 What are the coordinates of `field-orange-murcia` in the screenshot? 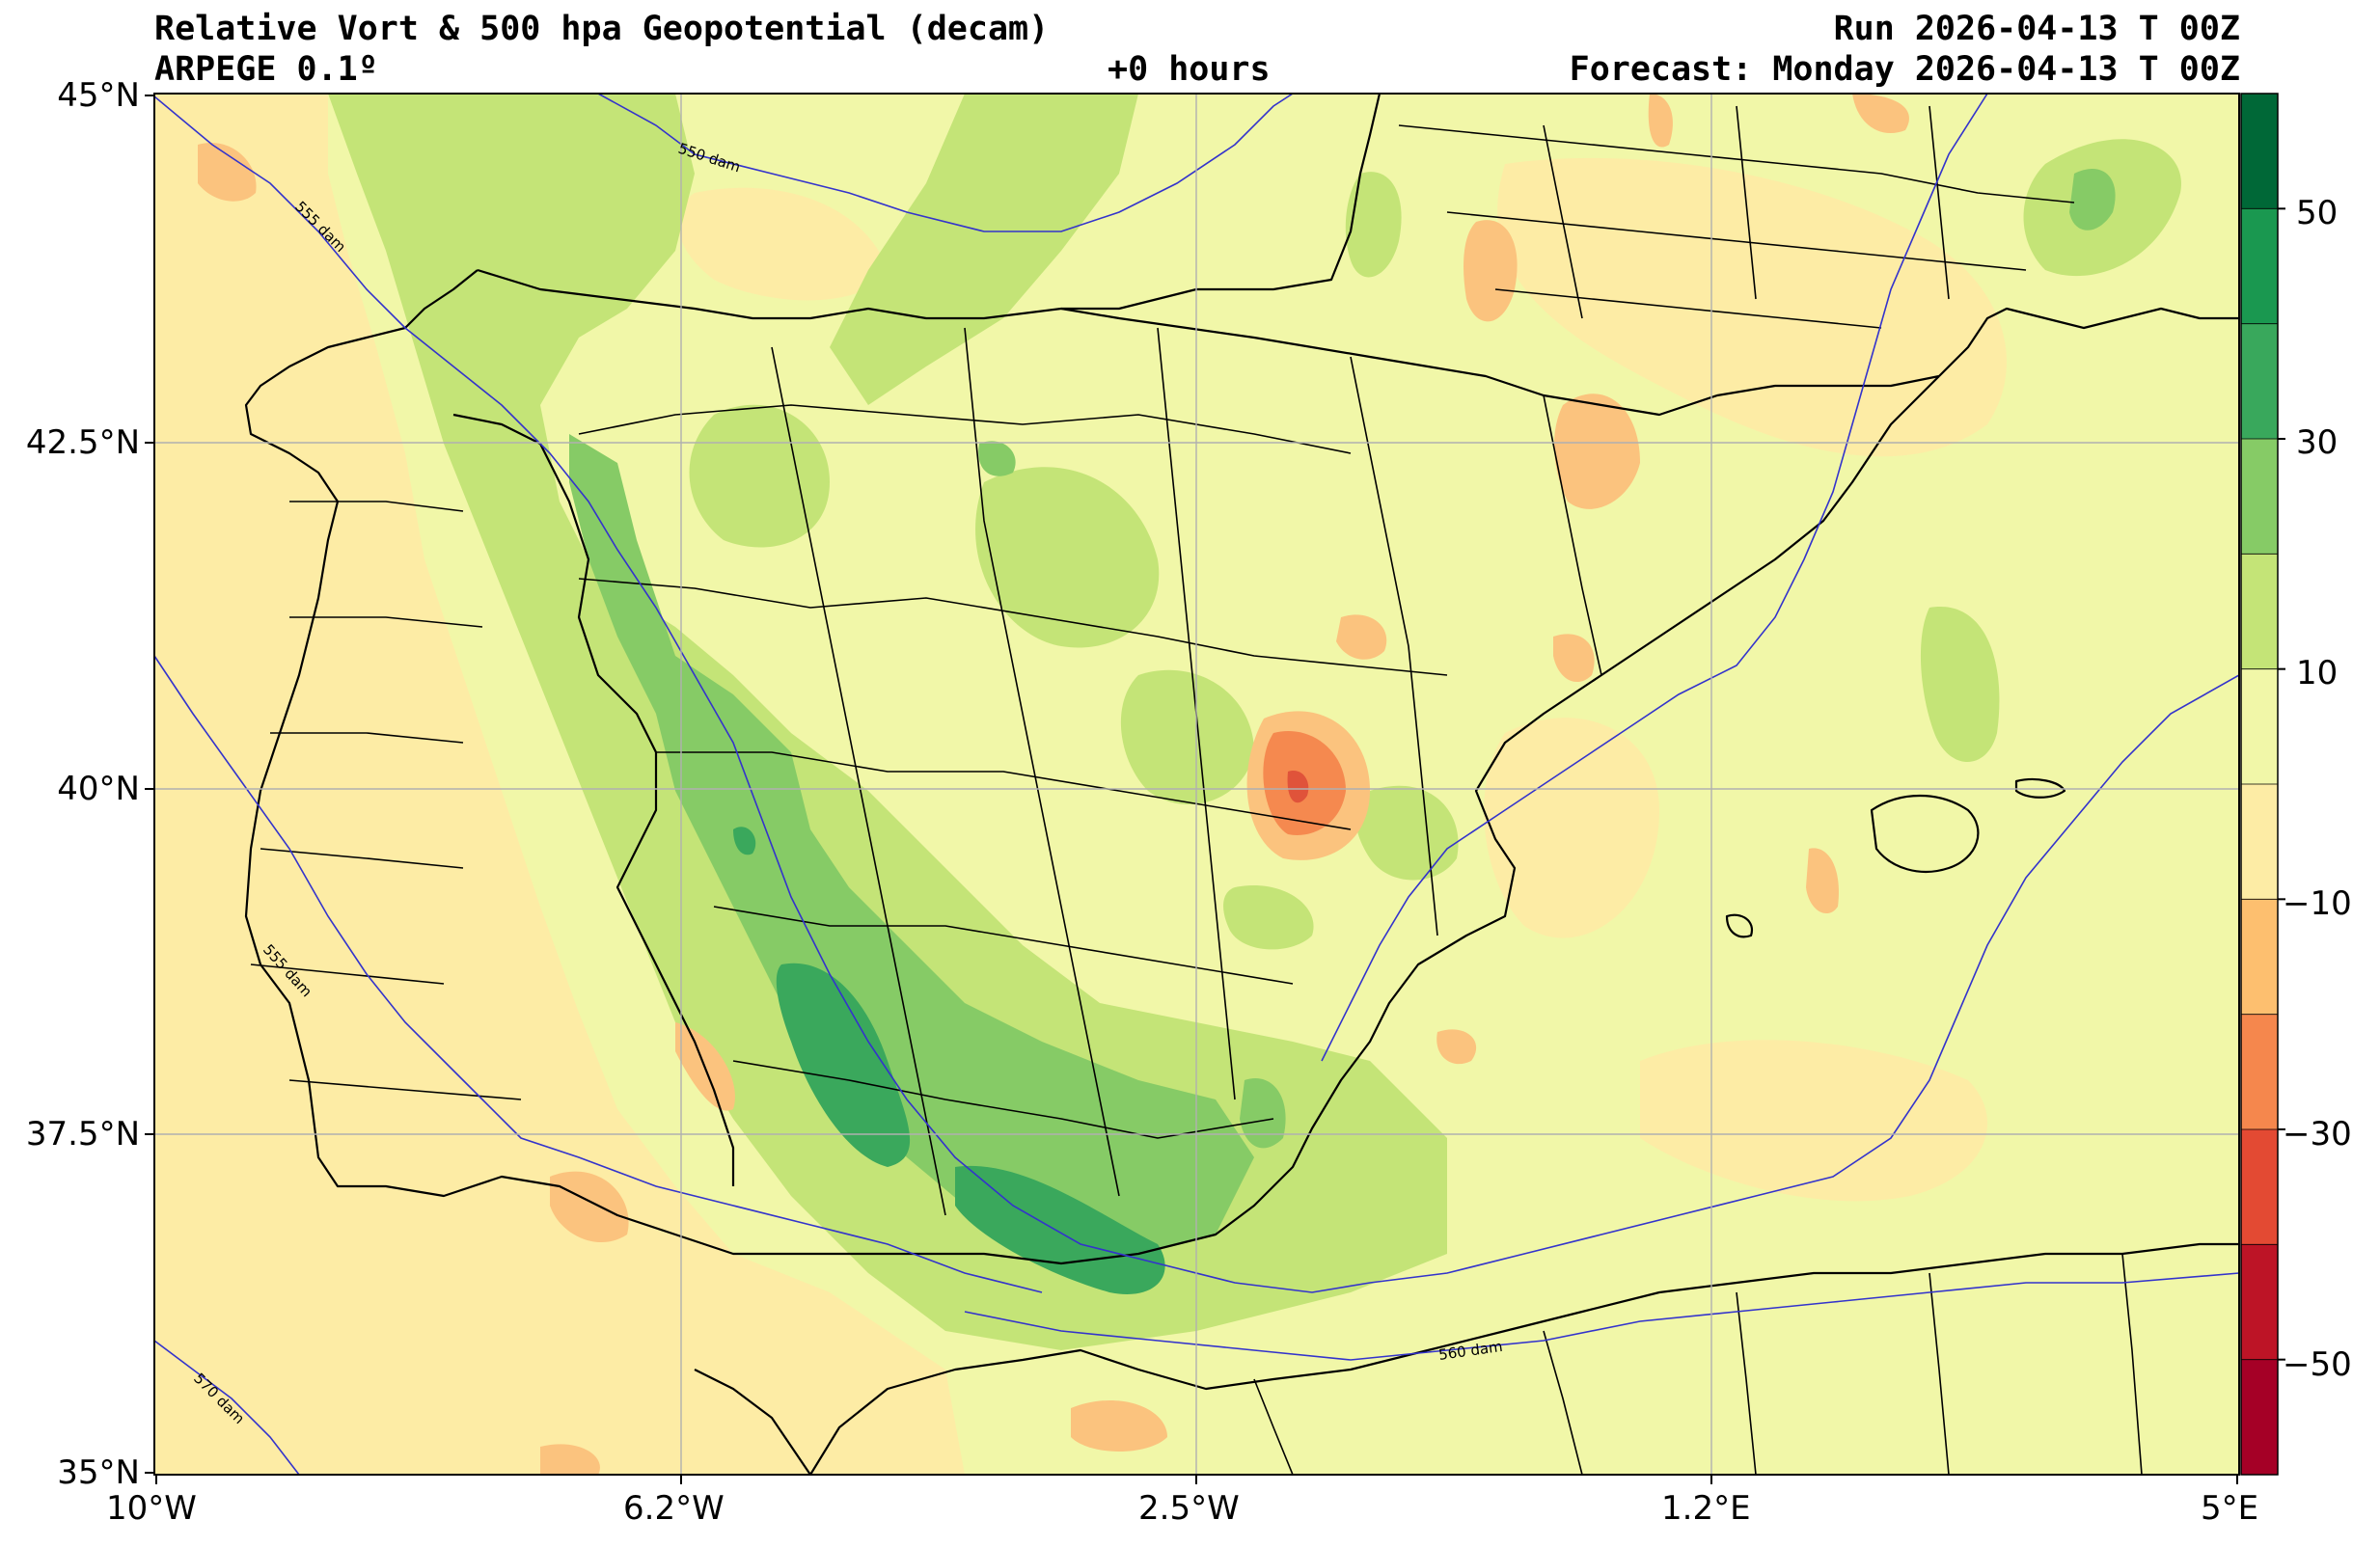 It's located at (1457, 1047).